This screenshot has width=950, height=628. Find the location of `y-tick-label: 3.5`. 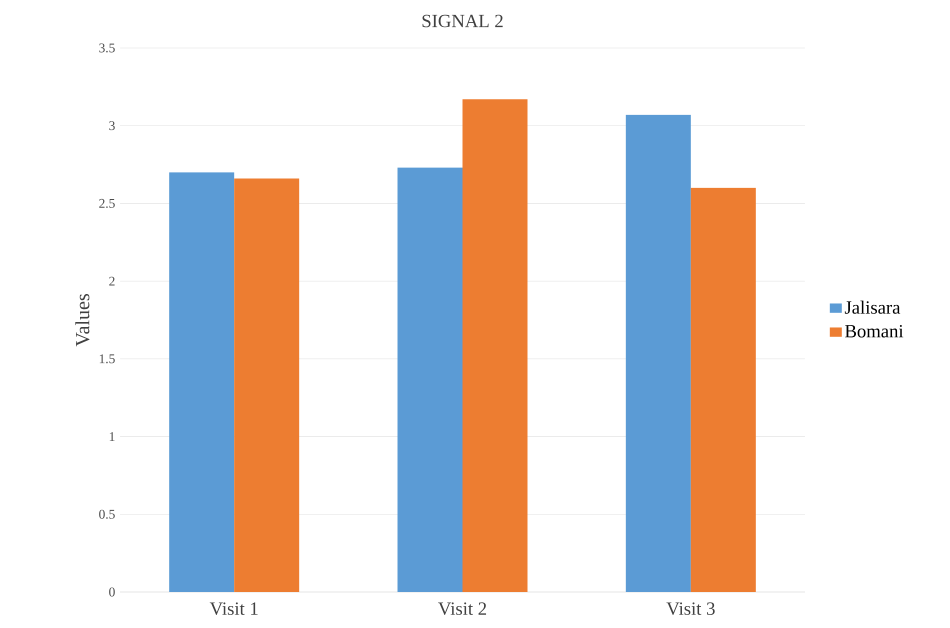

y-tick-label: 3.5 is located at coordinates (107, 47).